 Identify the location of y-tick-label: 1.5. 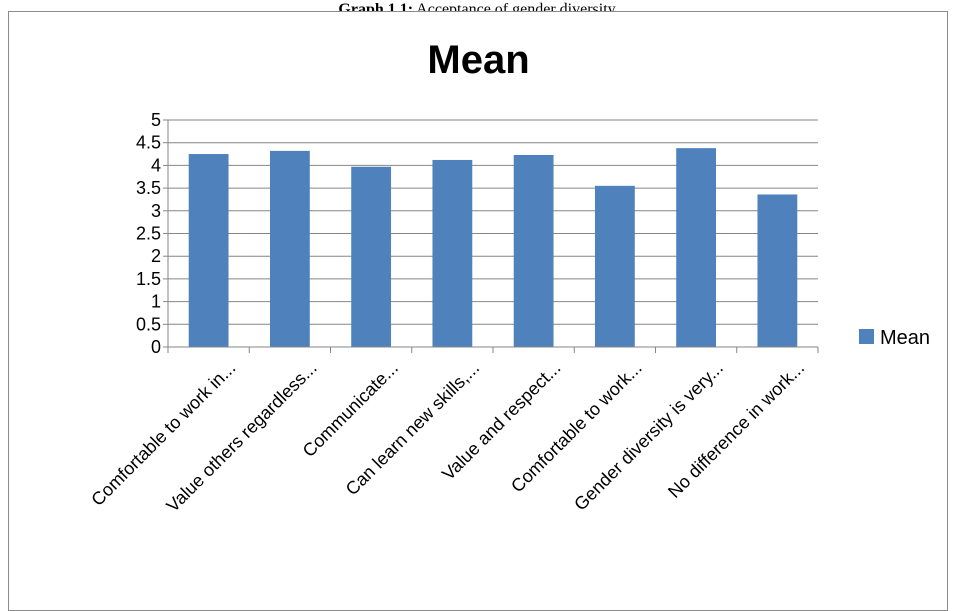
(148, 279).